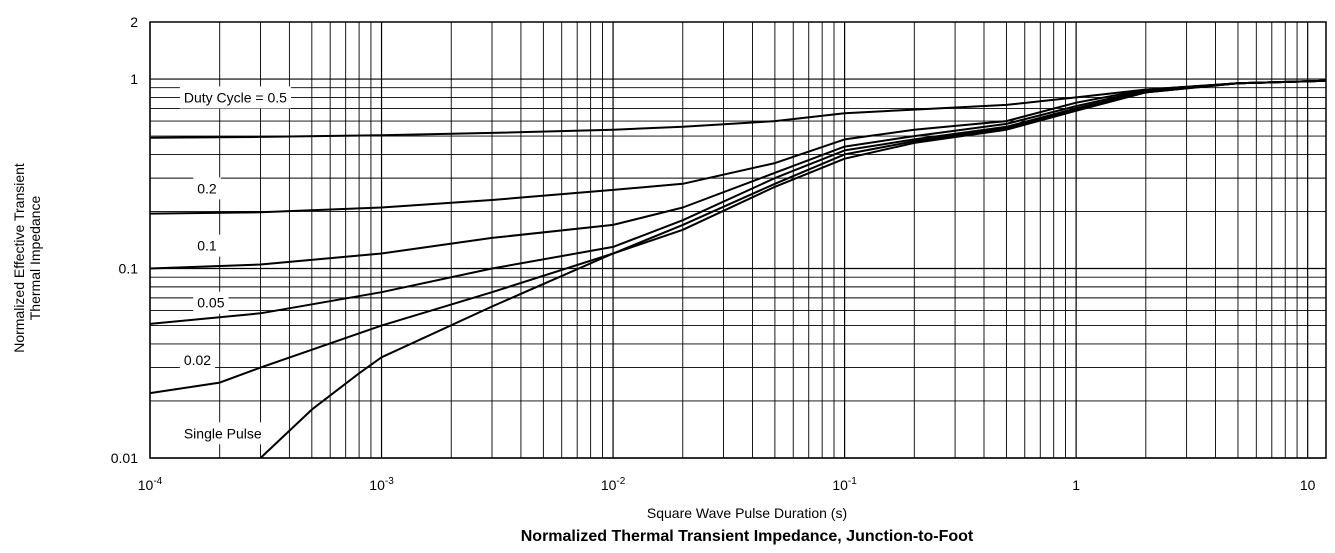  What do you see at coordinates (19, 258) in the screenshot?
I see `y-axis-label-line1: Normalized Effective Transient` at bounding box center [19, 258].